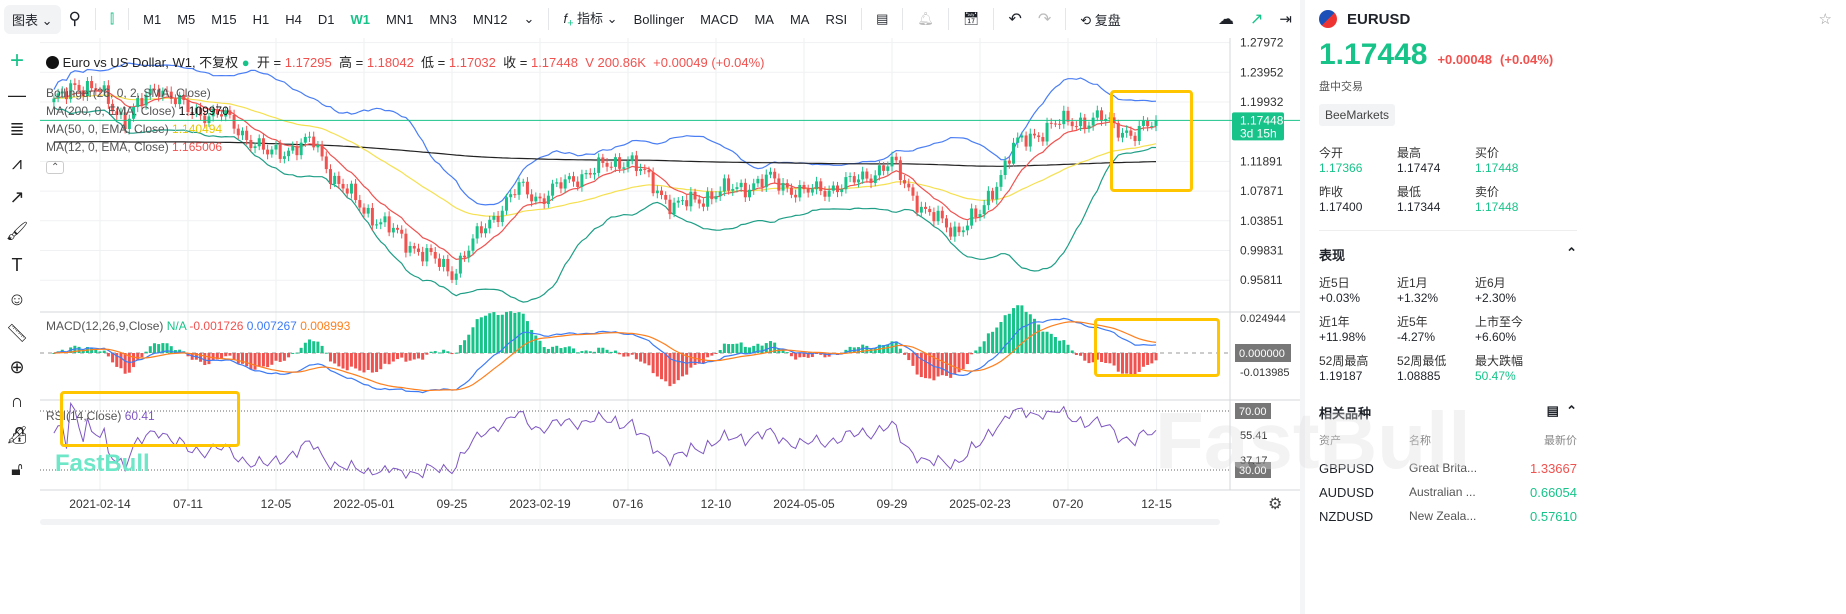 The width and height of the screenshot is (1846, 614). I want to click on brush-icon: 🖌︎, so click(17, 230).